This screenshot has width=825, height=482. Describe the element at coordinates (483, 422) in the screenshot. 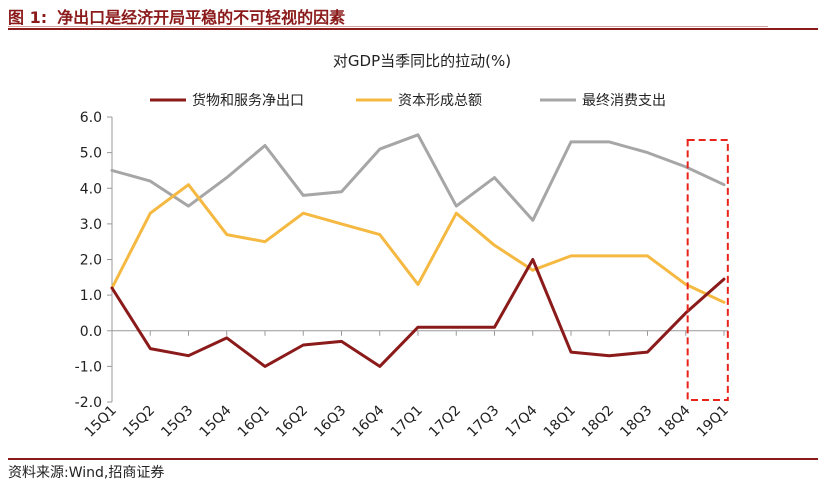

I see `x-tick-label: 17Q3` at that location.